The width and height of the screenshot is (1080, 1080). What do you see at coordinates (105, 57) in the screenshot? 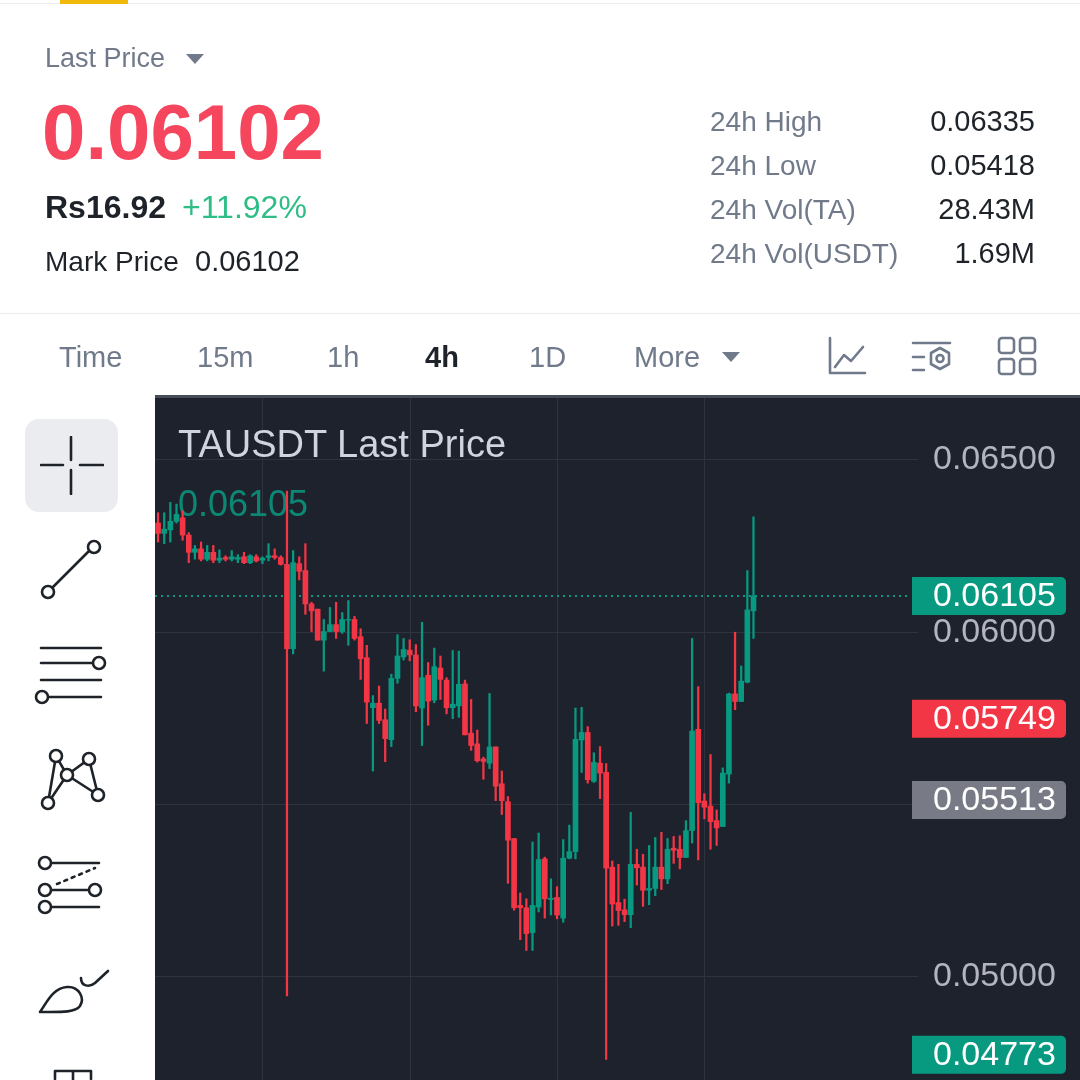
I see `text: Last Price` at bounding box center [105, 57].